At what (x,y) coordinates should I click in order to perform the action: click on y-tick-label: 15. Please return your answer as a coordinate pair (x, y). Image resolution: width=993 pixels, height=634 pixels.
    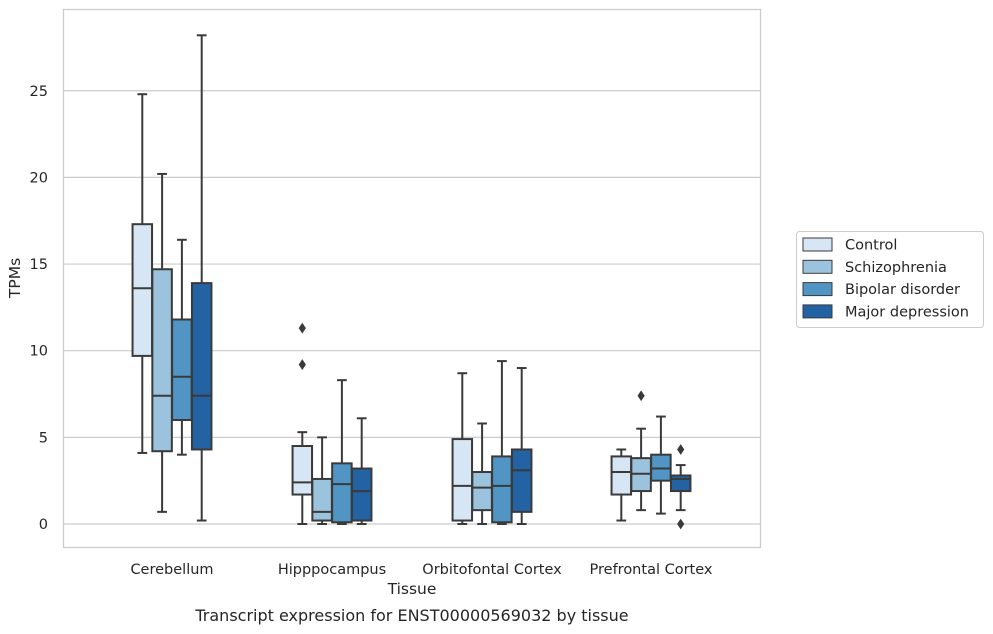
    Looking at the image, I should click on (39, 265).